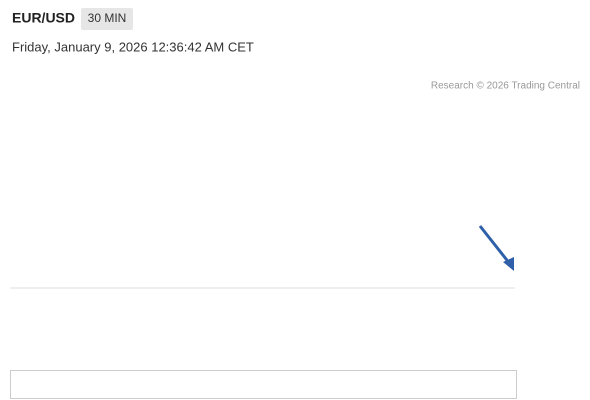  What do you see at coordinates (263, 384) in the screenshot?
I see `time-axis-frame` at bounding box center [263, 384].